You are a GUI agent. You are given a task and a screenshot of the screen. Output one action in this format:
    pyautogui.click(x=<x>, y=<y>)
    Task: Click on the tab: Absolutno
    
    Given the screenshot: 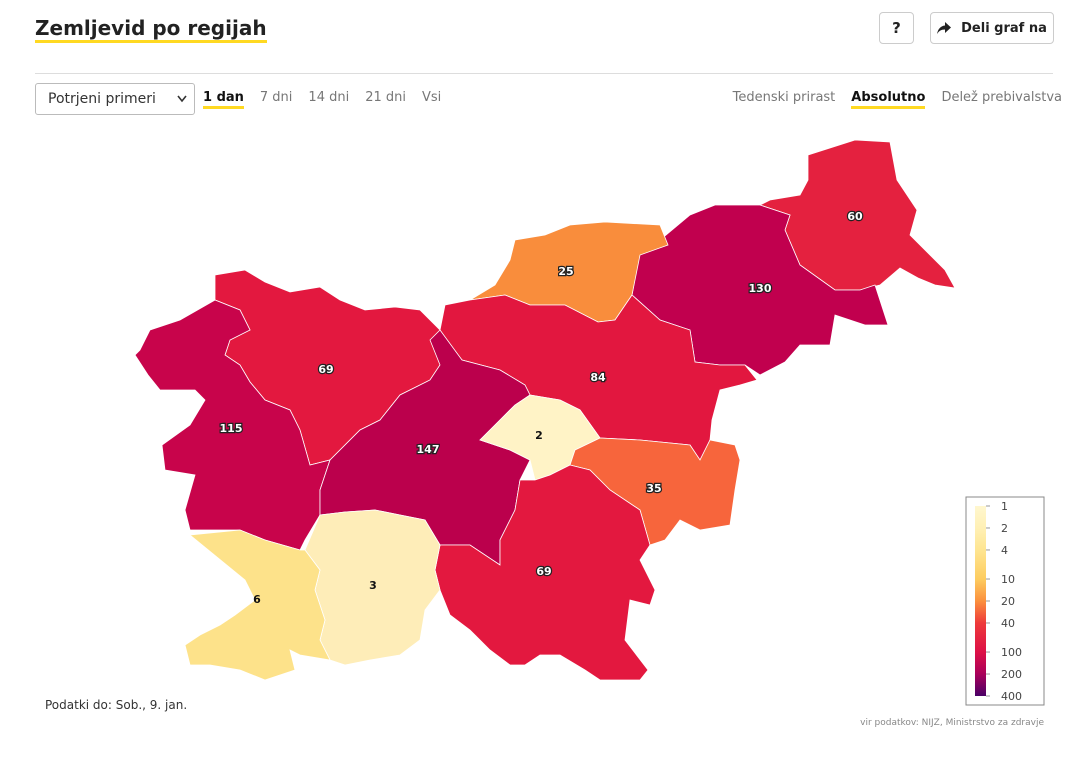 What is the action you would take?
    pyautogui.click(x=888, y=99)
    